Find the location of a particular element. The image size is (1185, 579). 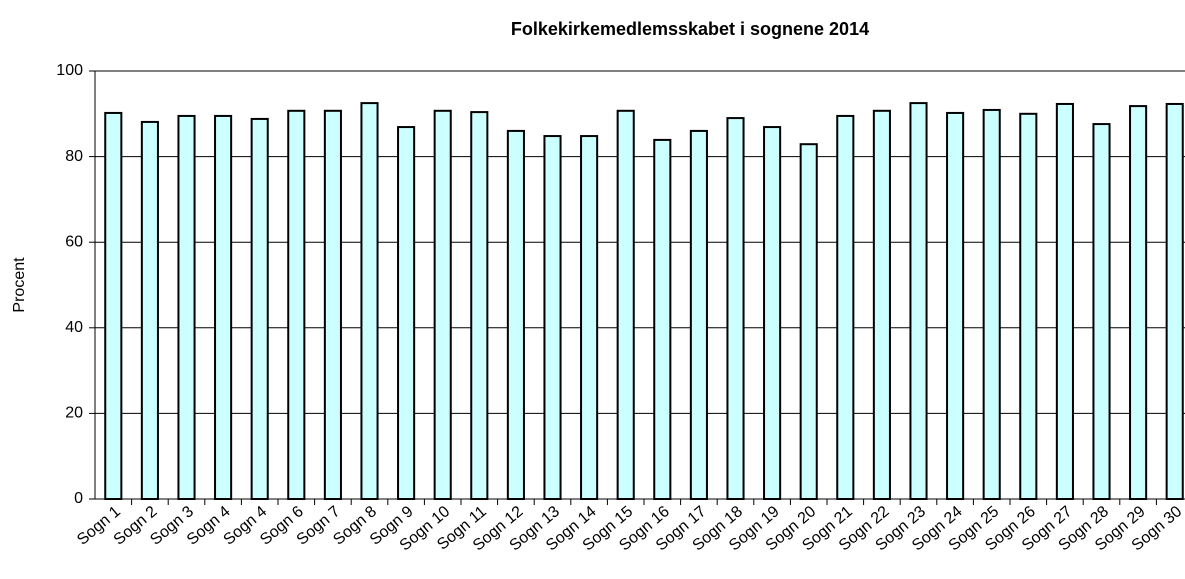

y-tick-label: 80 is located at coordinates (74, 156).